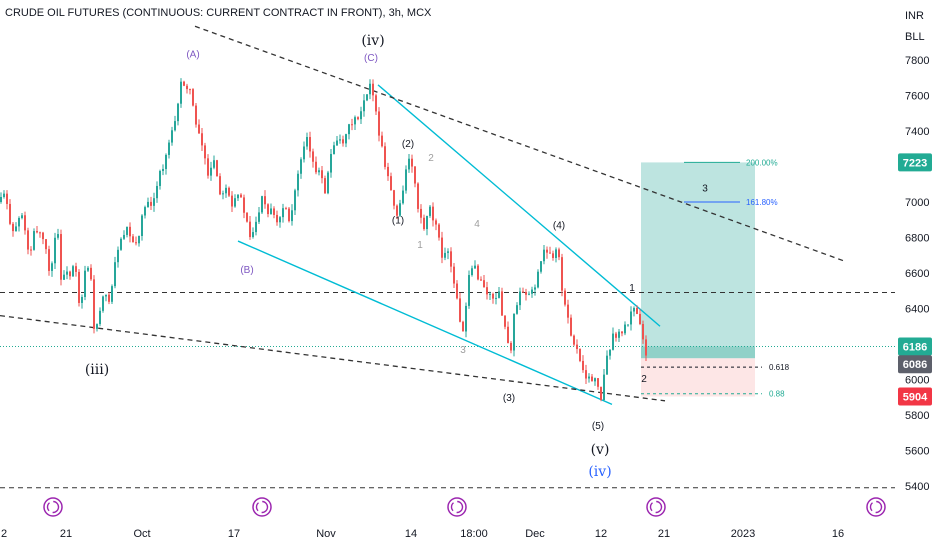  What do you see at coordinates (411, 534) in the screenshot?
I see `x-tick-label: 14` at bounding box center [411, 534].